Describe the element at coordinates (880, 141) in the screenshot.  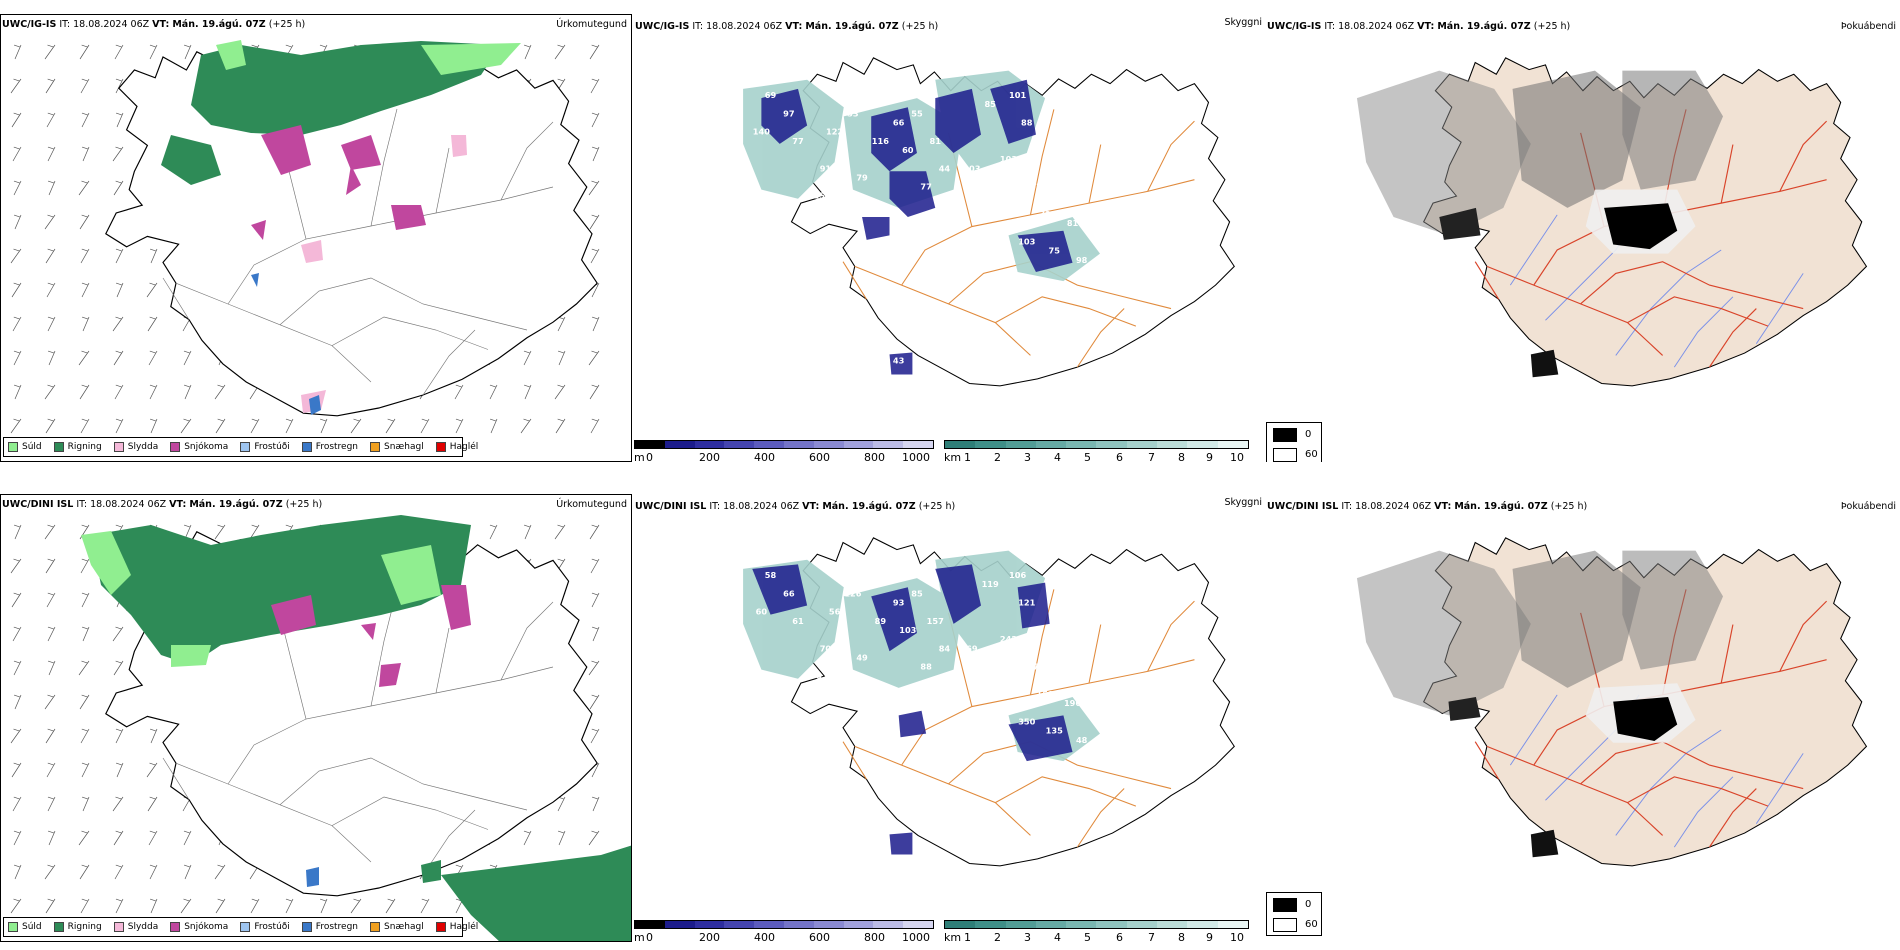
I see `cloud-base-label: 116` at that location.